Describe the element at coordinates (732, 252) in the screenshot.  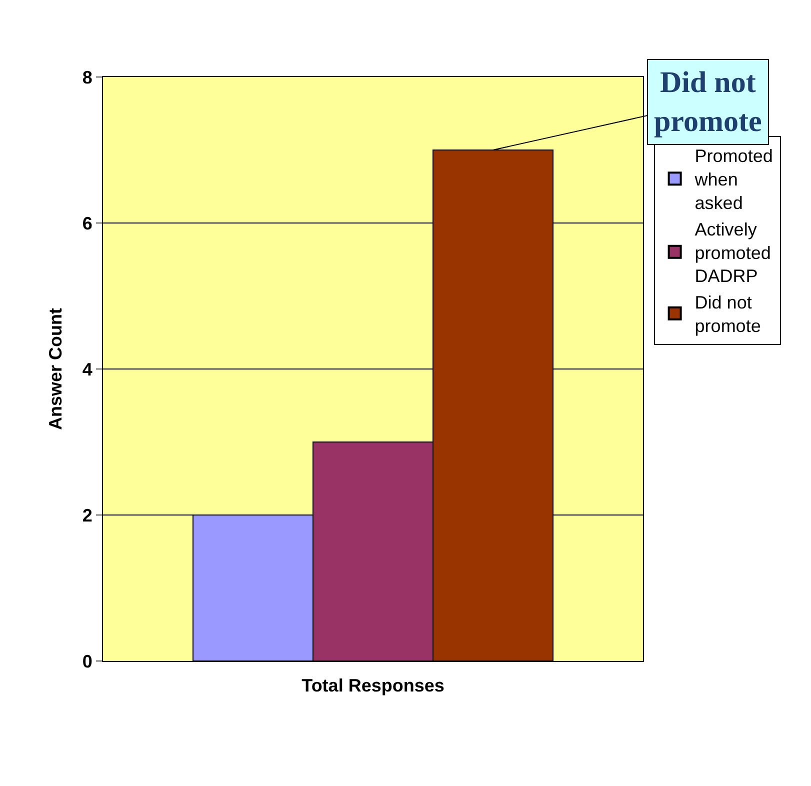
I see `legend-label: Actively promoted DADRP` at that location.